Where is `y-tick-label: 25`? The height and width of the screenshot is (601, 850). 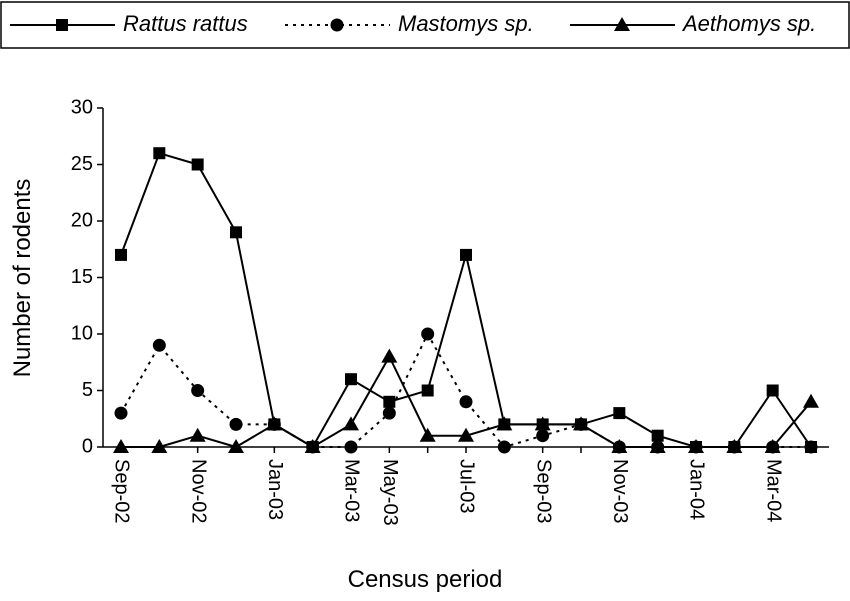
y-tick-label: 25 is located at coordinates (82, 164).